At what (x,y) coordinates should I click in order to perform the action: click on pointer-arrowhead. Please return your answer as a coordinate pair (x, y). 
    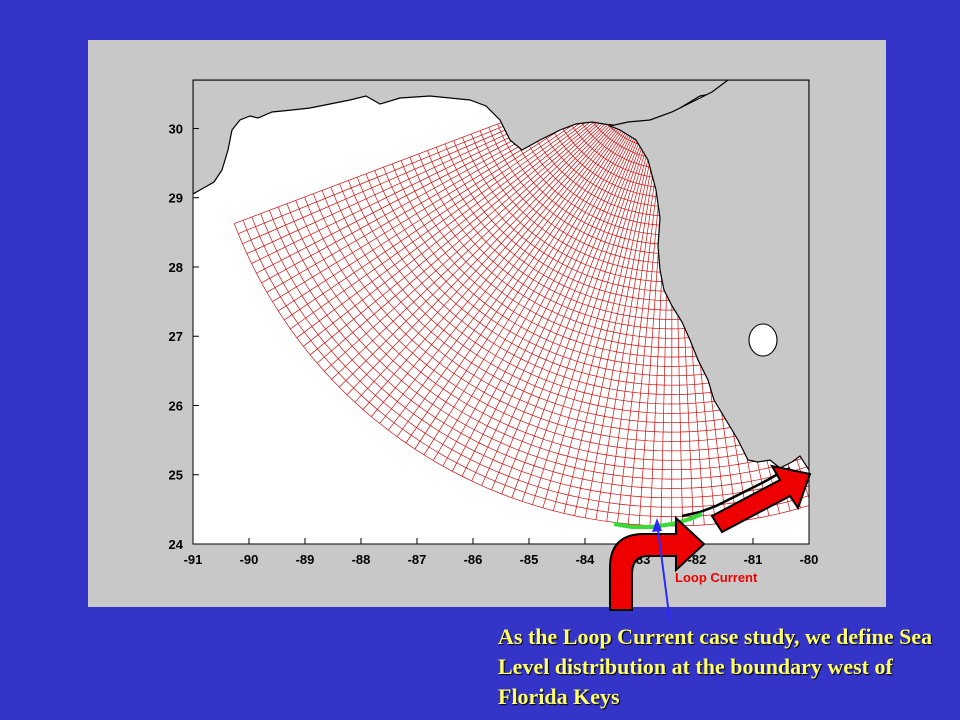
    Looking at the image, I should click on (657, 525).